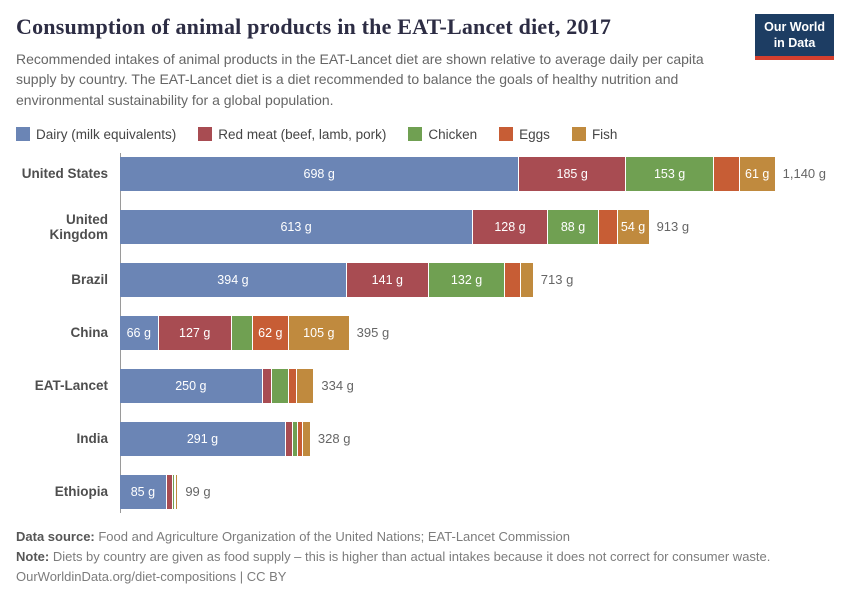  I want to click on legend-item: Fish, so click(594, 134).